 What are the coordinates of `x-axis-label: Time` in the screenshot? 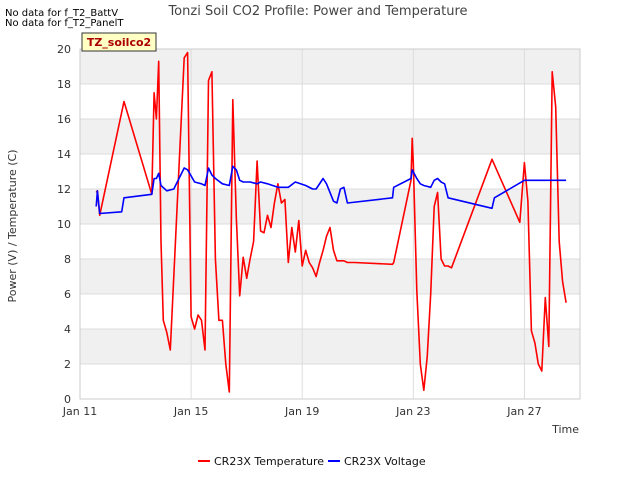 It's located at (565, 429).